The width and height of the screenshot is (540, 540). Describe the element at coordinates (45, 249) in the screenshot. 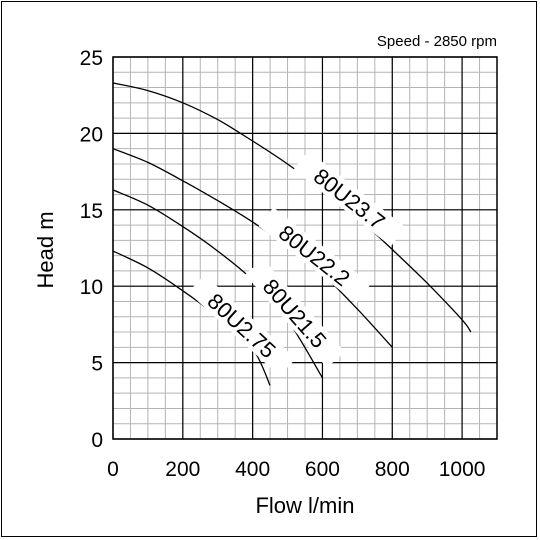

I see `y-axis-title: Head m` at that location.